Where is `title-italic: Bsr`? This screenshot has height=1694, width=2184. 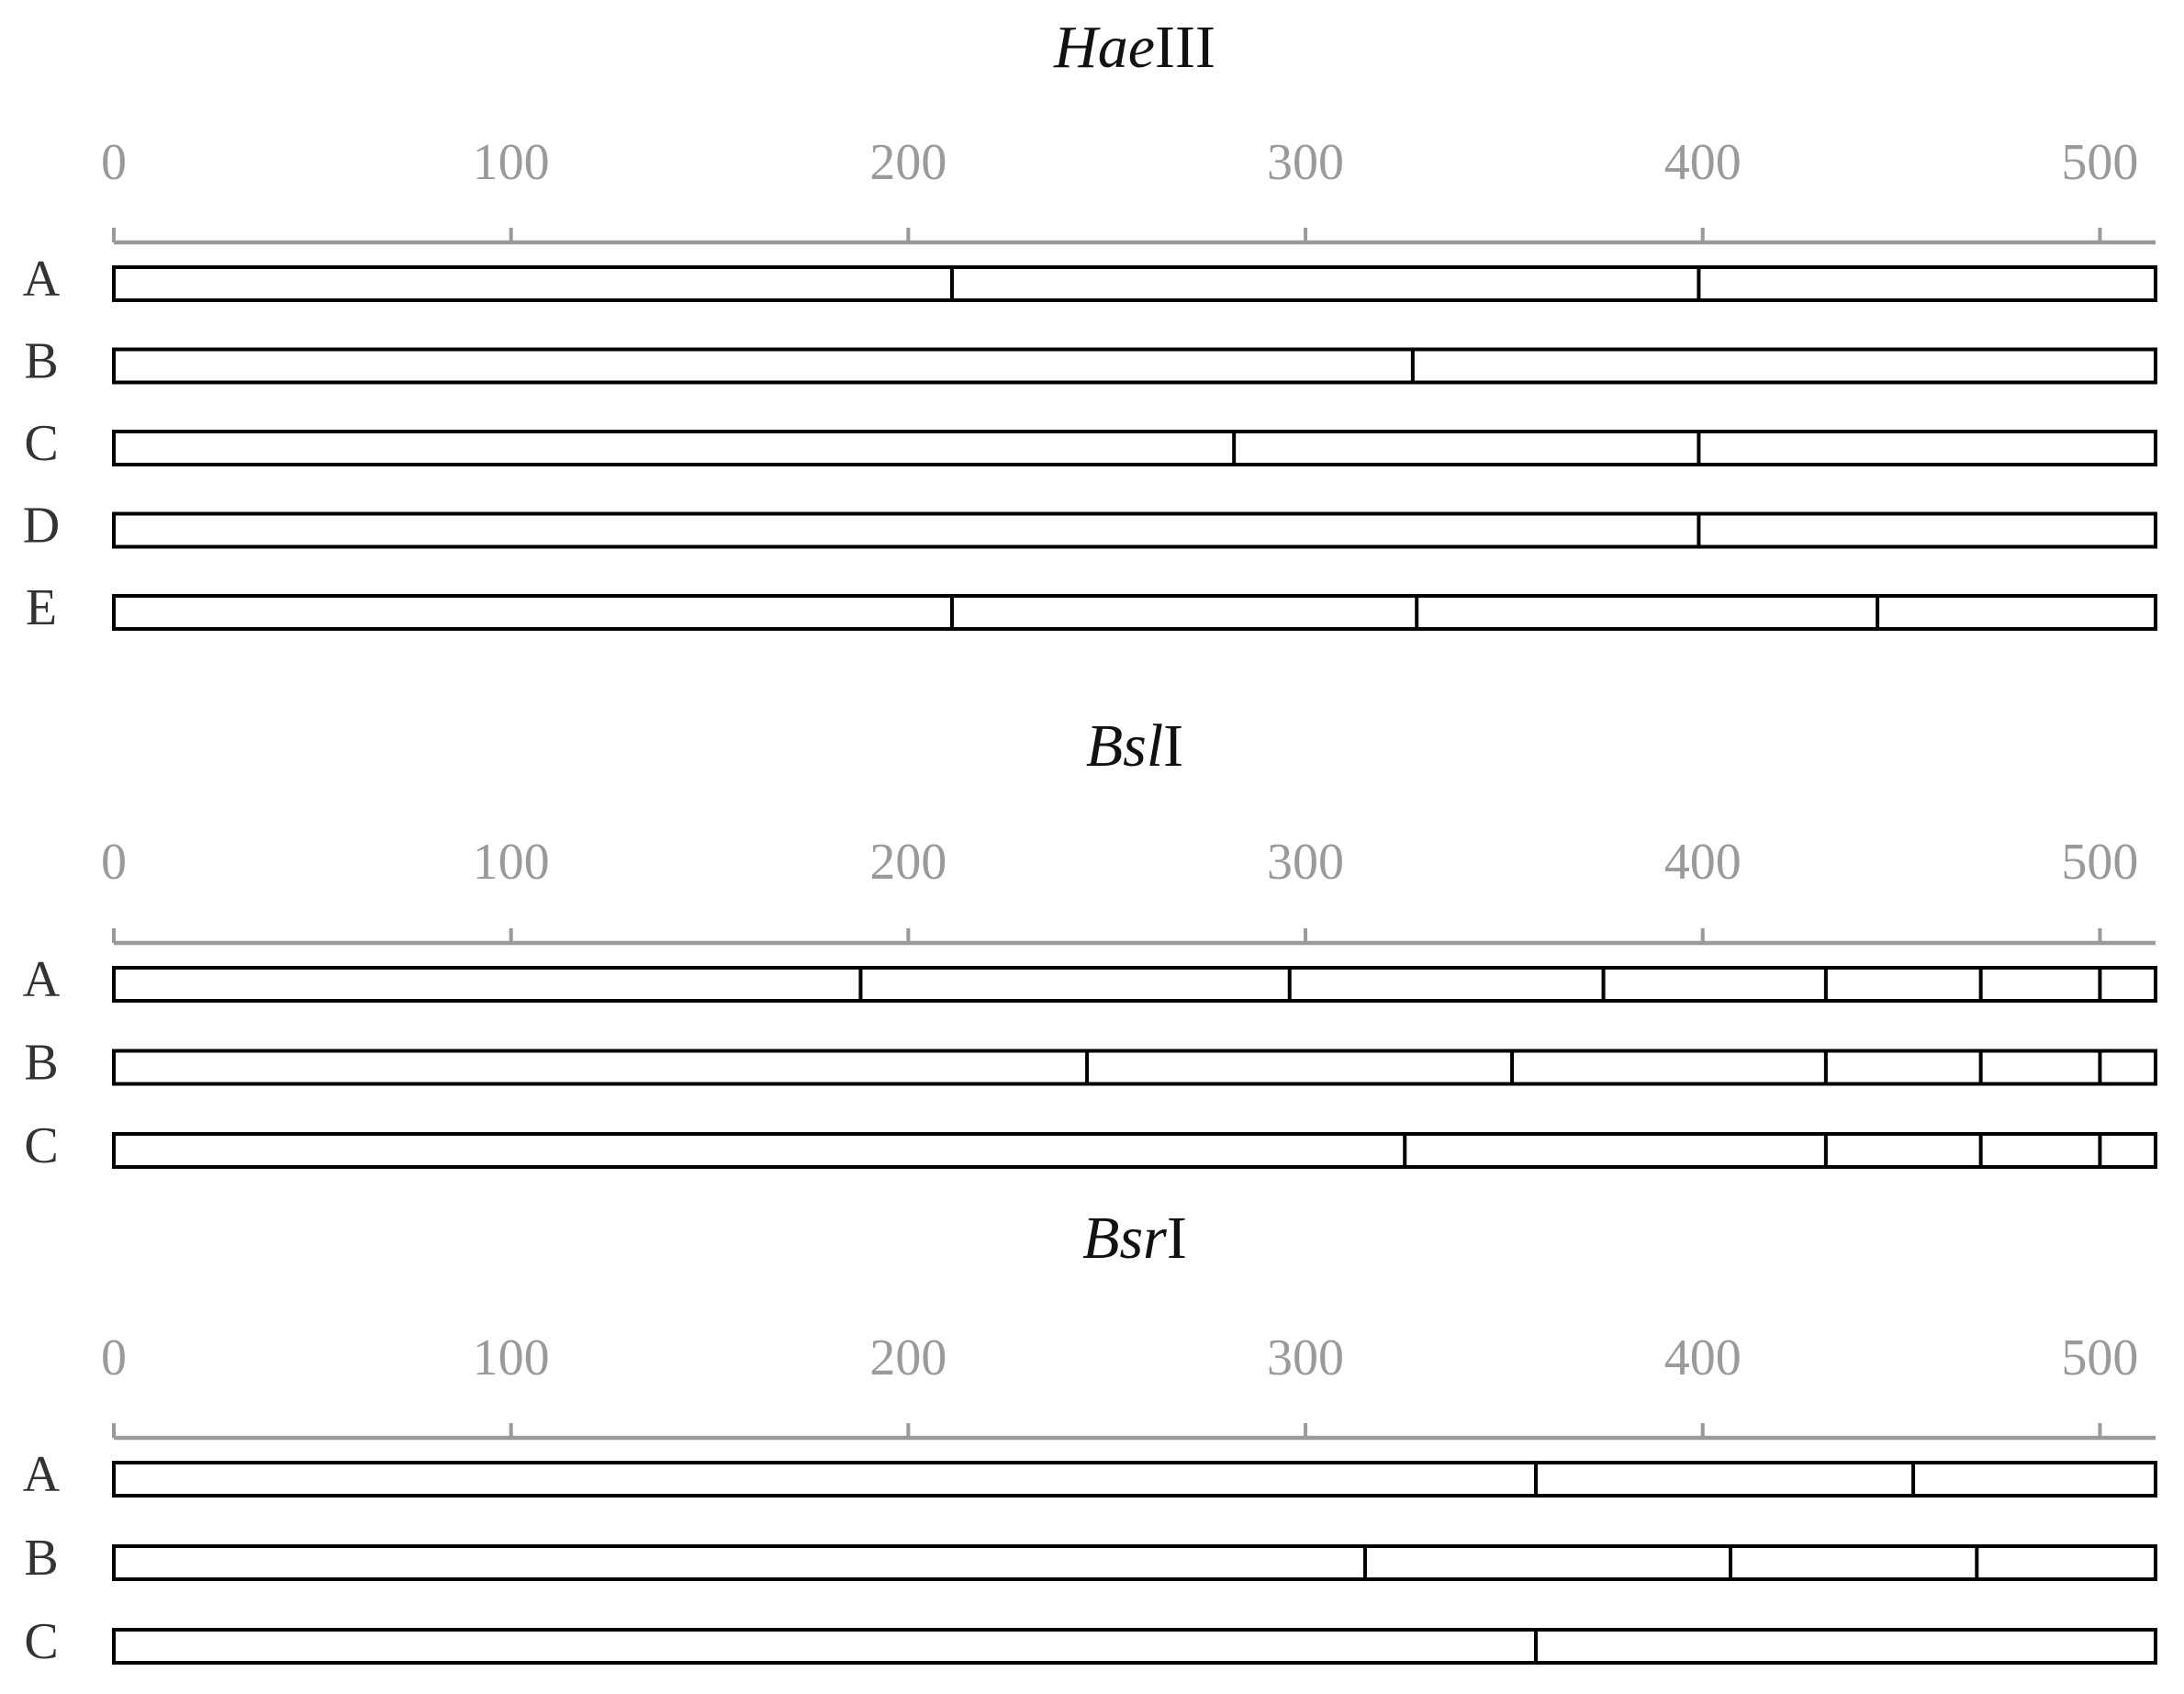
title-italic: Bsr is located at coordinates (1124, 1238).